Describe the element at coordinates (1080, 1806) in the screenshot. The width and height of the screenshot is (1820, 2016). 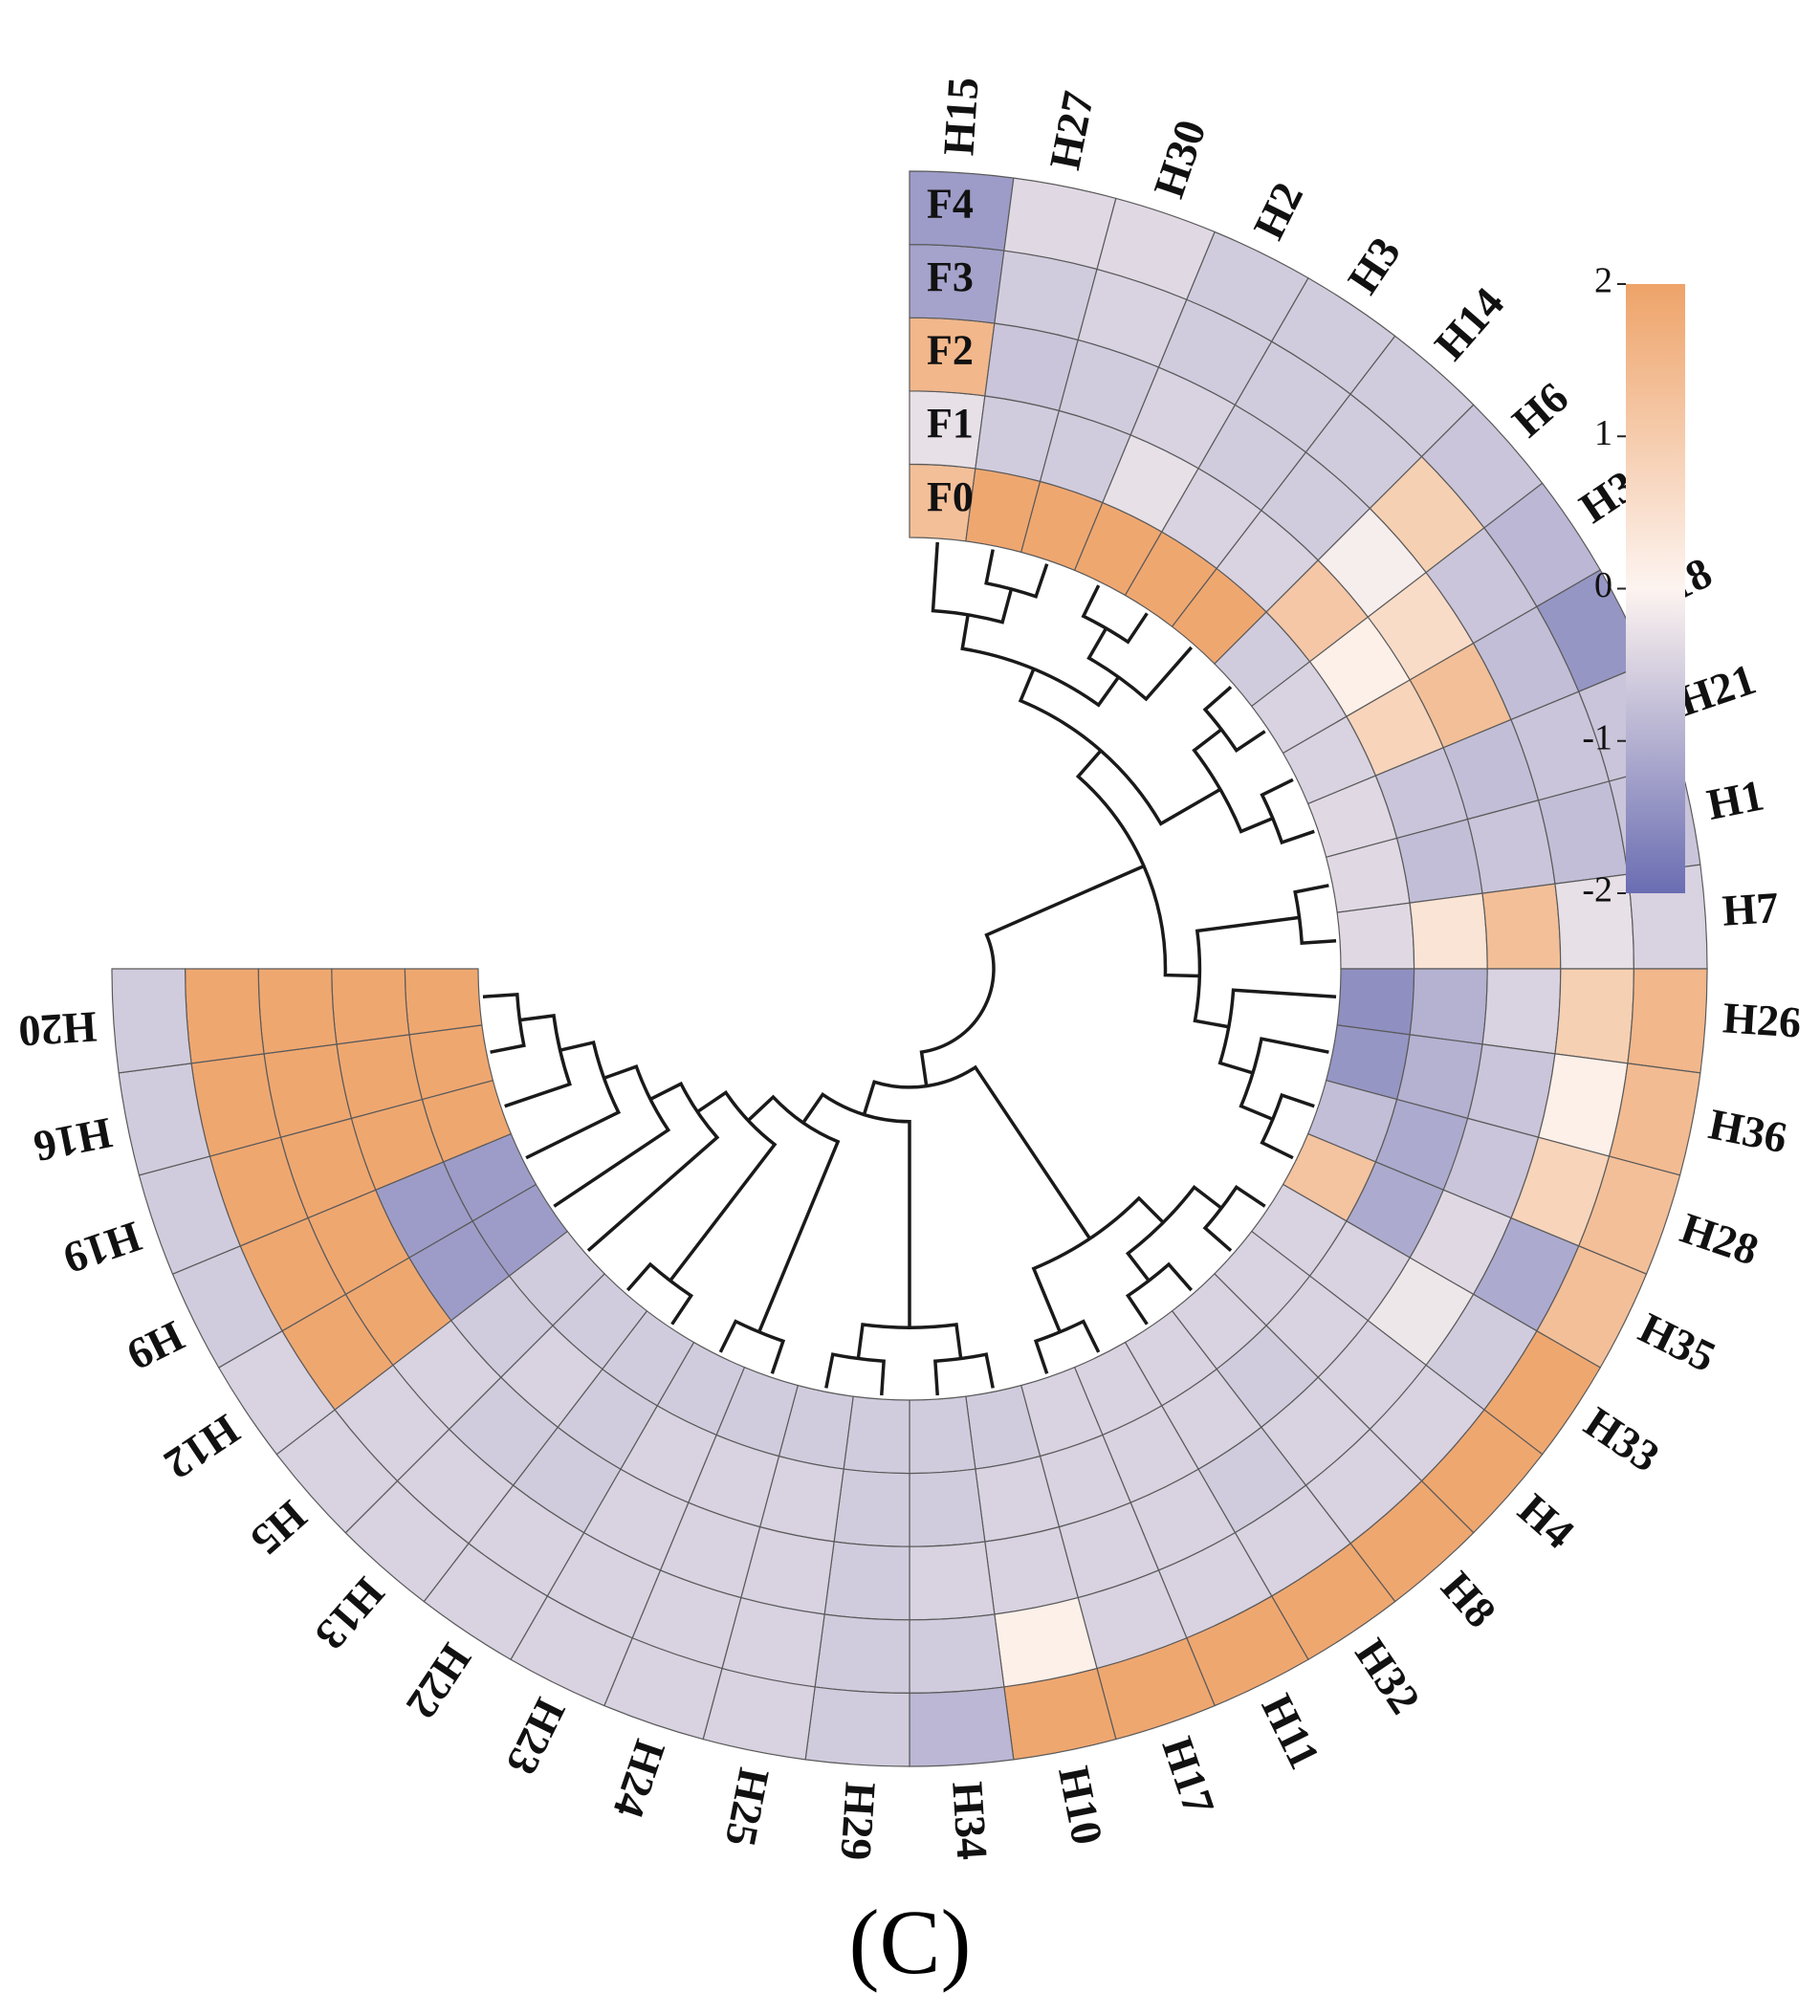
I see `sector-label: H10` at that location.